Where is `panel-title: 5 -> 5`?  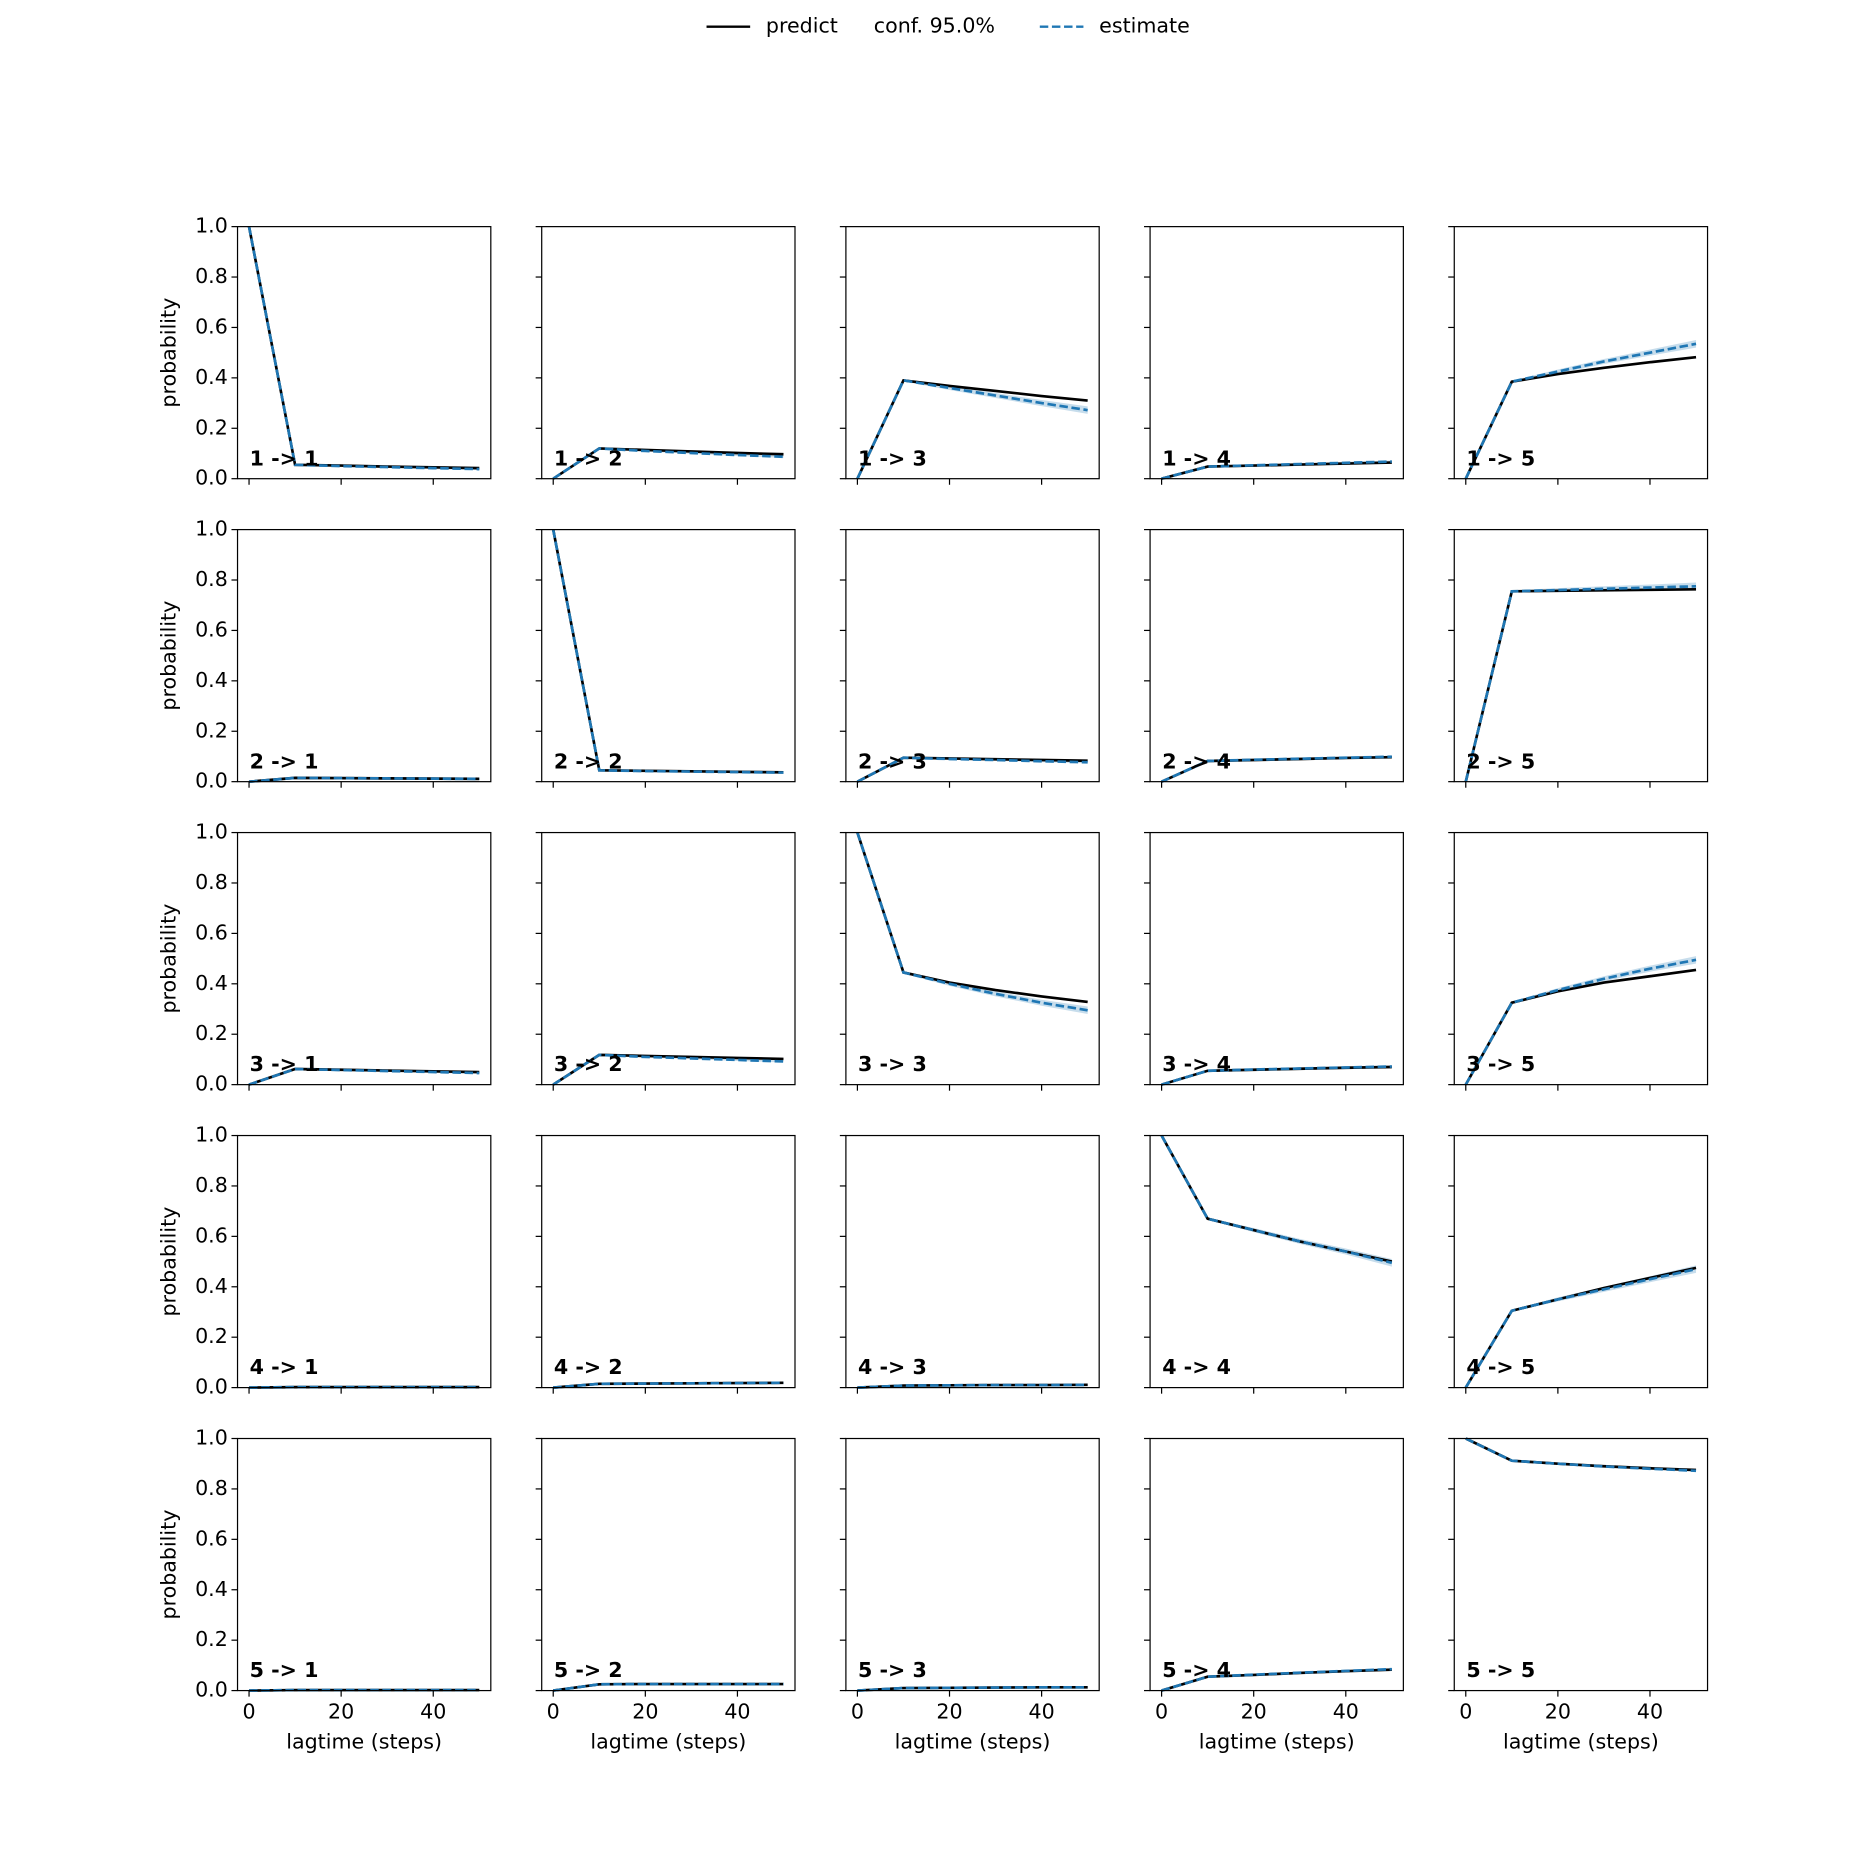
panel-title: 5 -> 5 is located at coordinates (1500, 1670).